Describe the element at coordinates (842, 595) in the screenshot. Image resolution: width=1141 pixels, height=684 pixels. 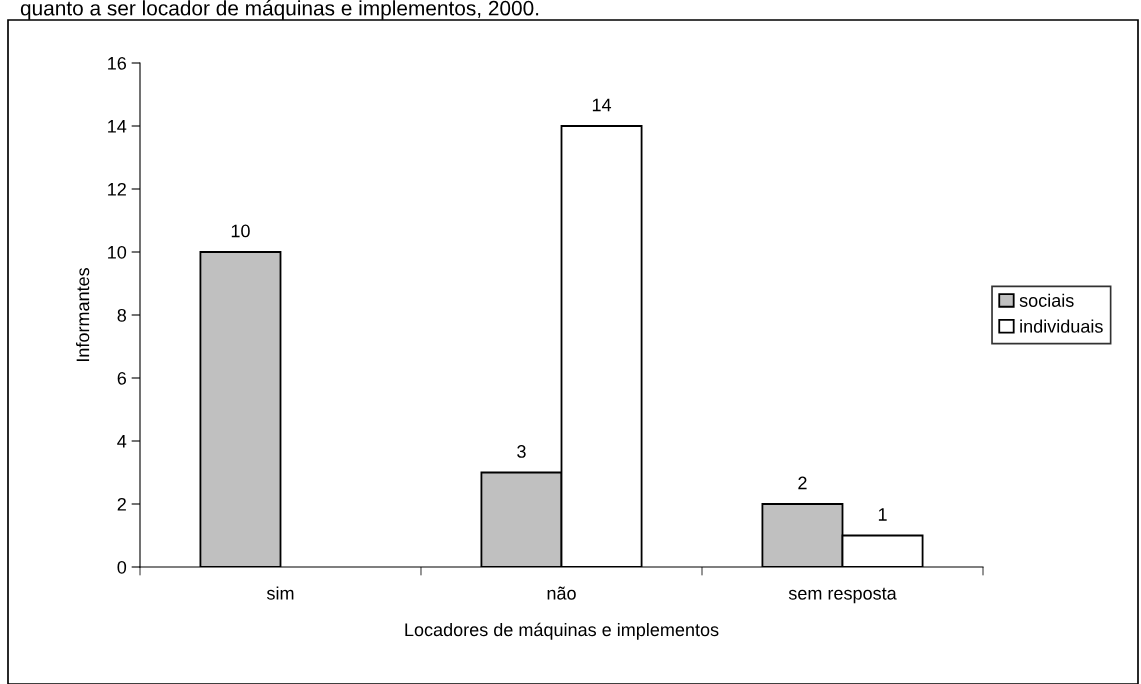
I see `x-tick-label: sem resposta` at that location.